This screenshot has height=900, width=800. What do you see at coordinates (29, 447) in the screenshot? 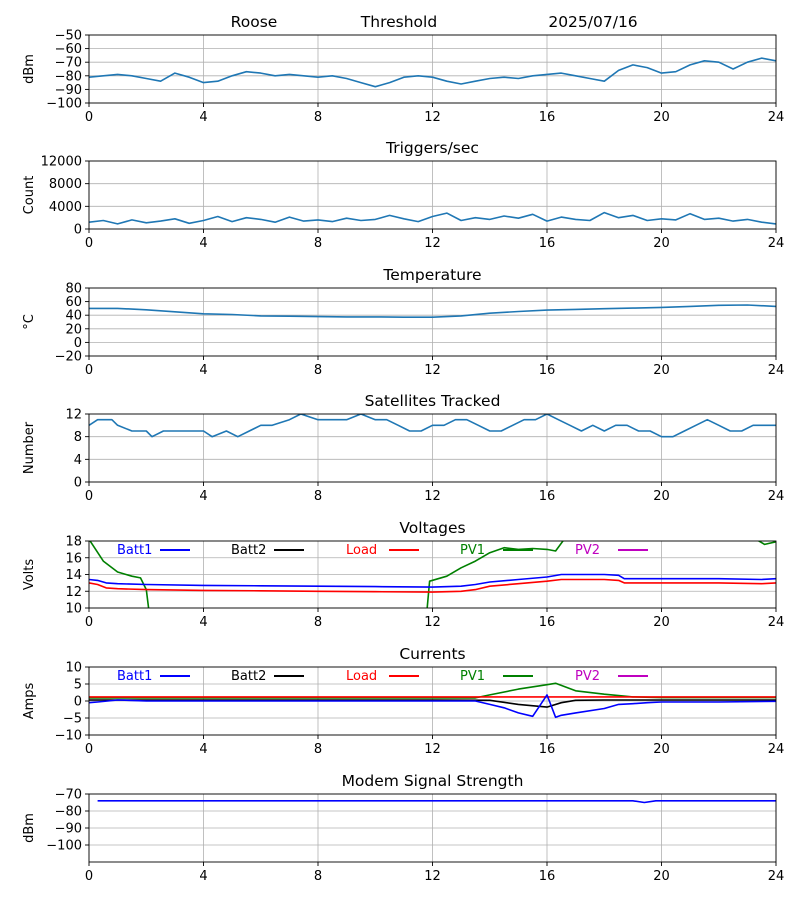
I see `y-axis-label: Number` at bounding box center [29, 447].